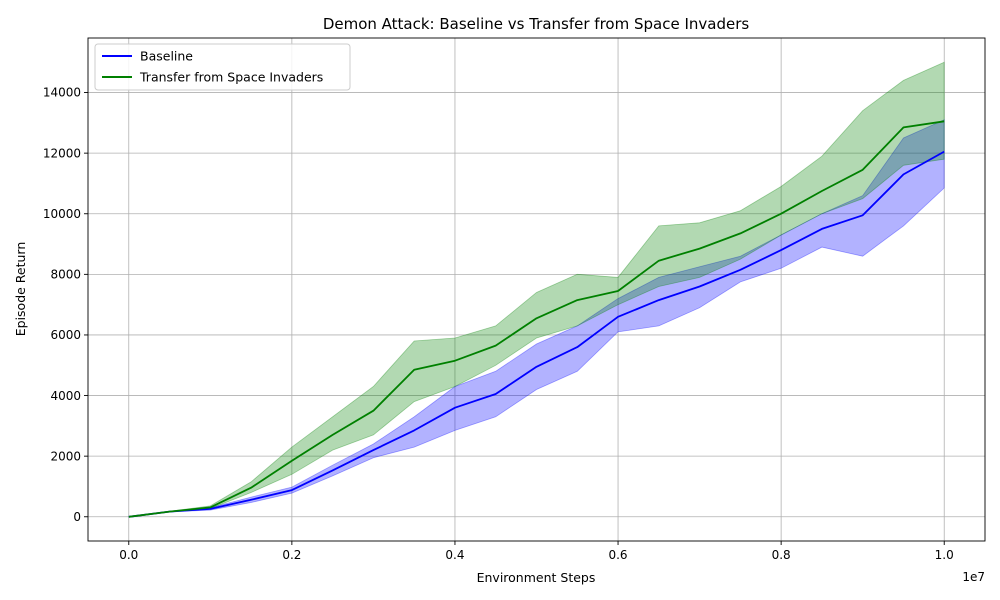 The height and width of the screenshot is (600, 1000). What do you see at coordinates (65, 335) in the screenshot?
I see `y-tick-label: 6000` at bounding box center [65, 335].